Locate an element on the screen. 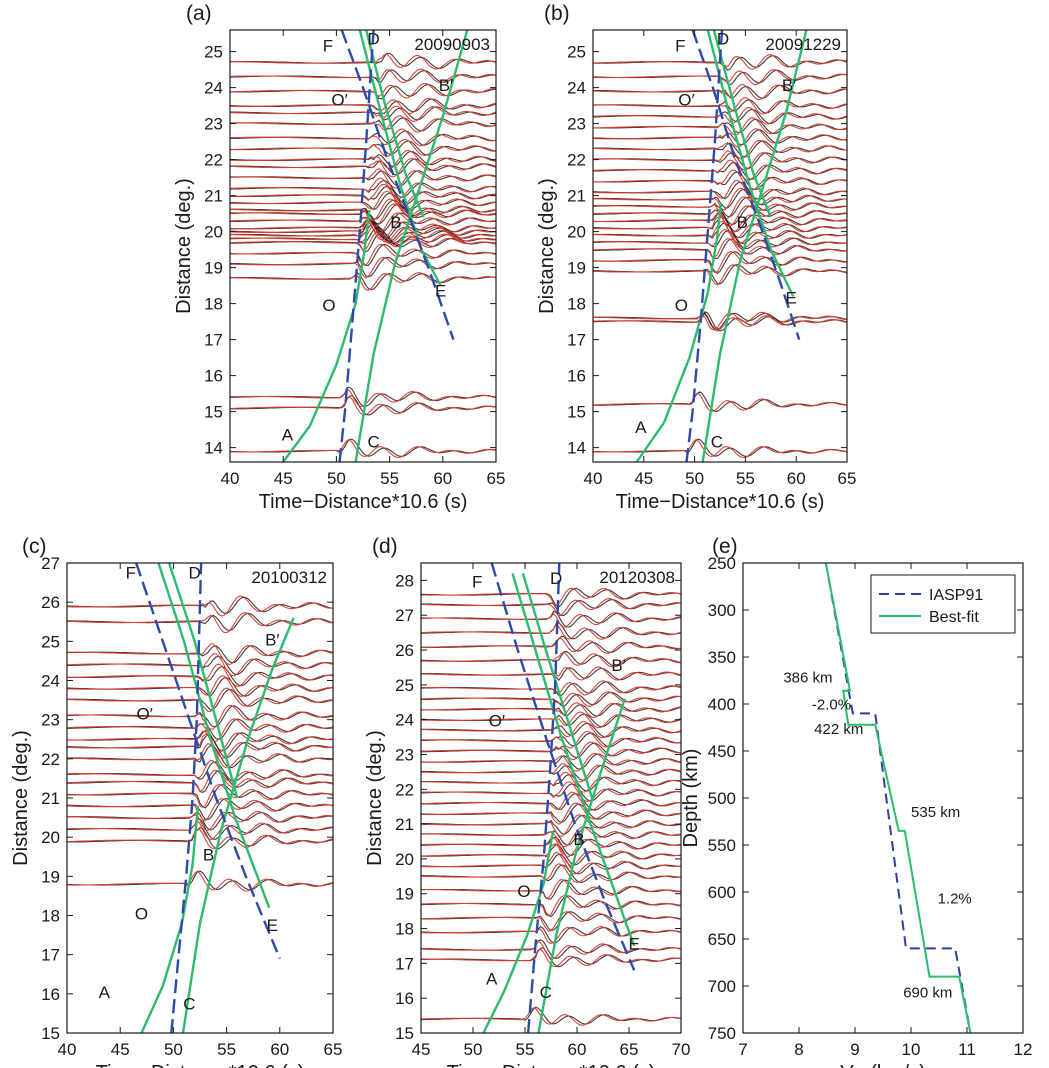  annotation-label: F is located at coordinates (477, 581).